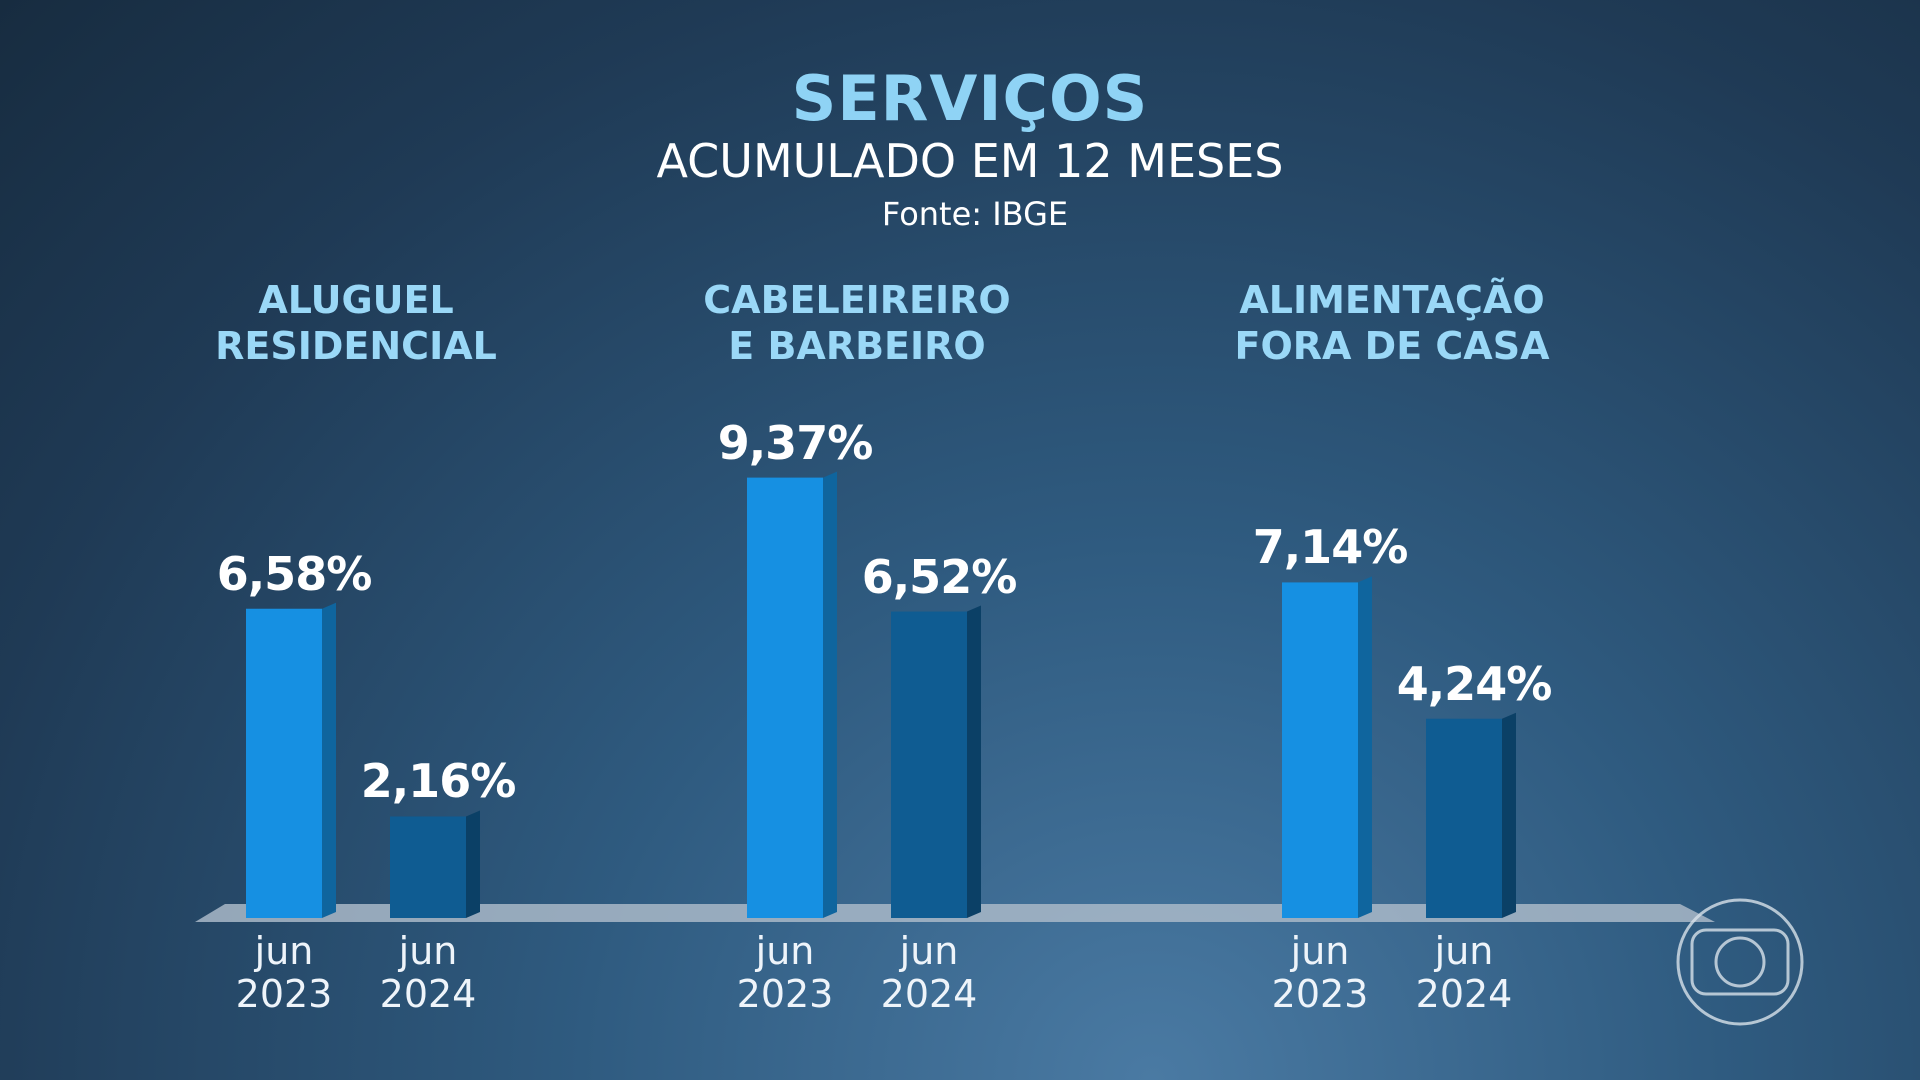 This screenshot has width=1920, height=1080. What do you see at coordinates (795, 442) in the screenshot?
I see `value-label: 9,37%` at bounding box center [795, 442].